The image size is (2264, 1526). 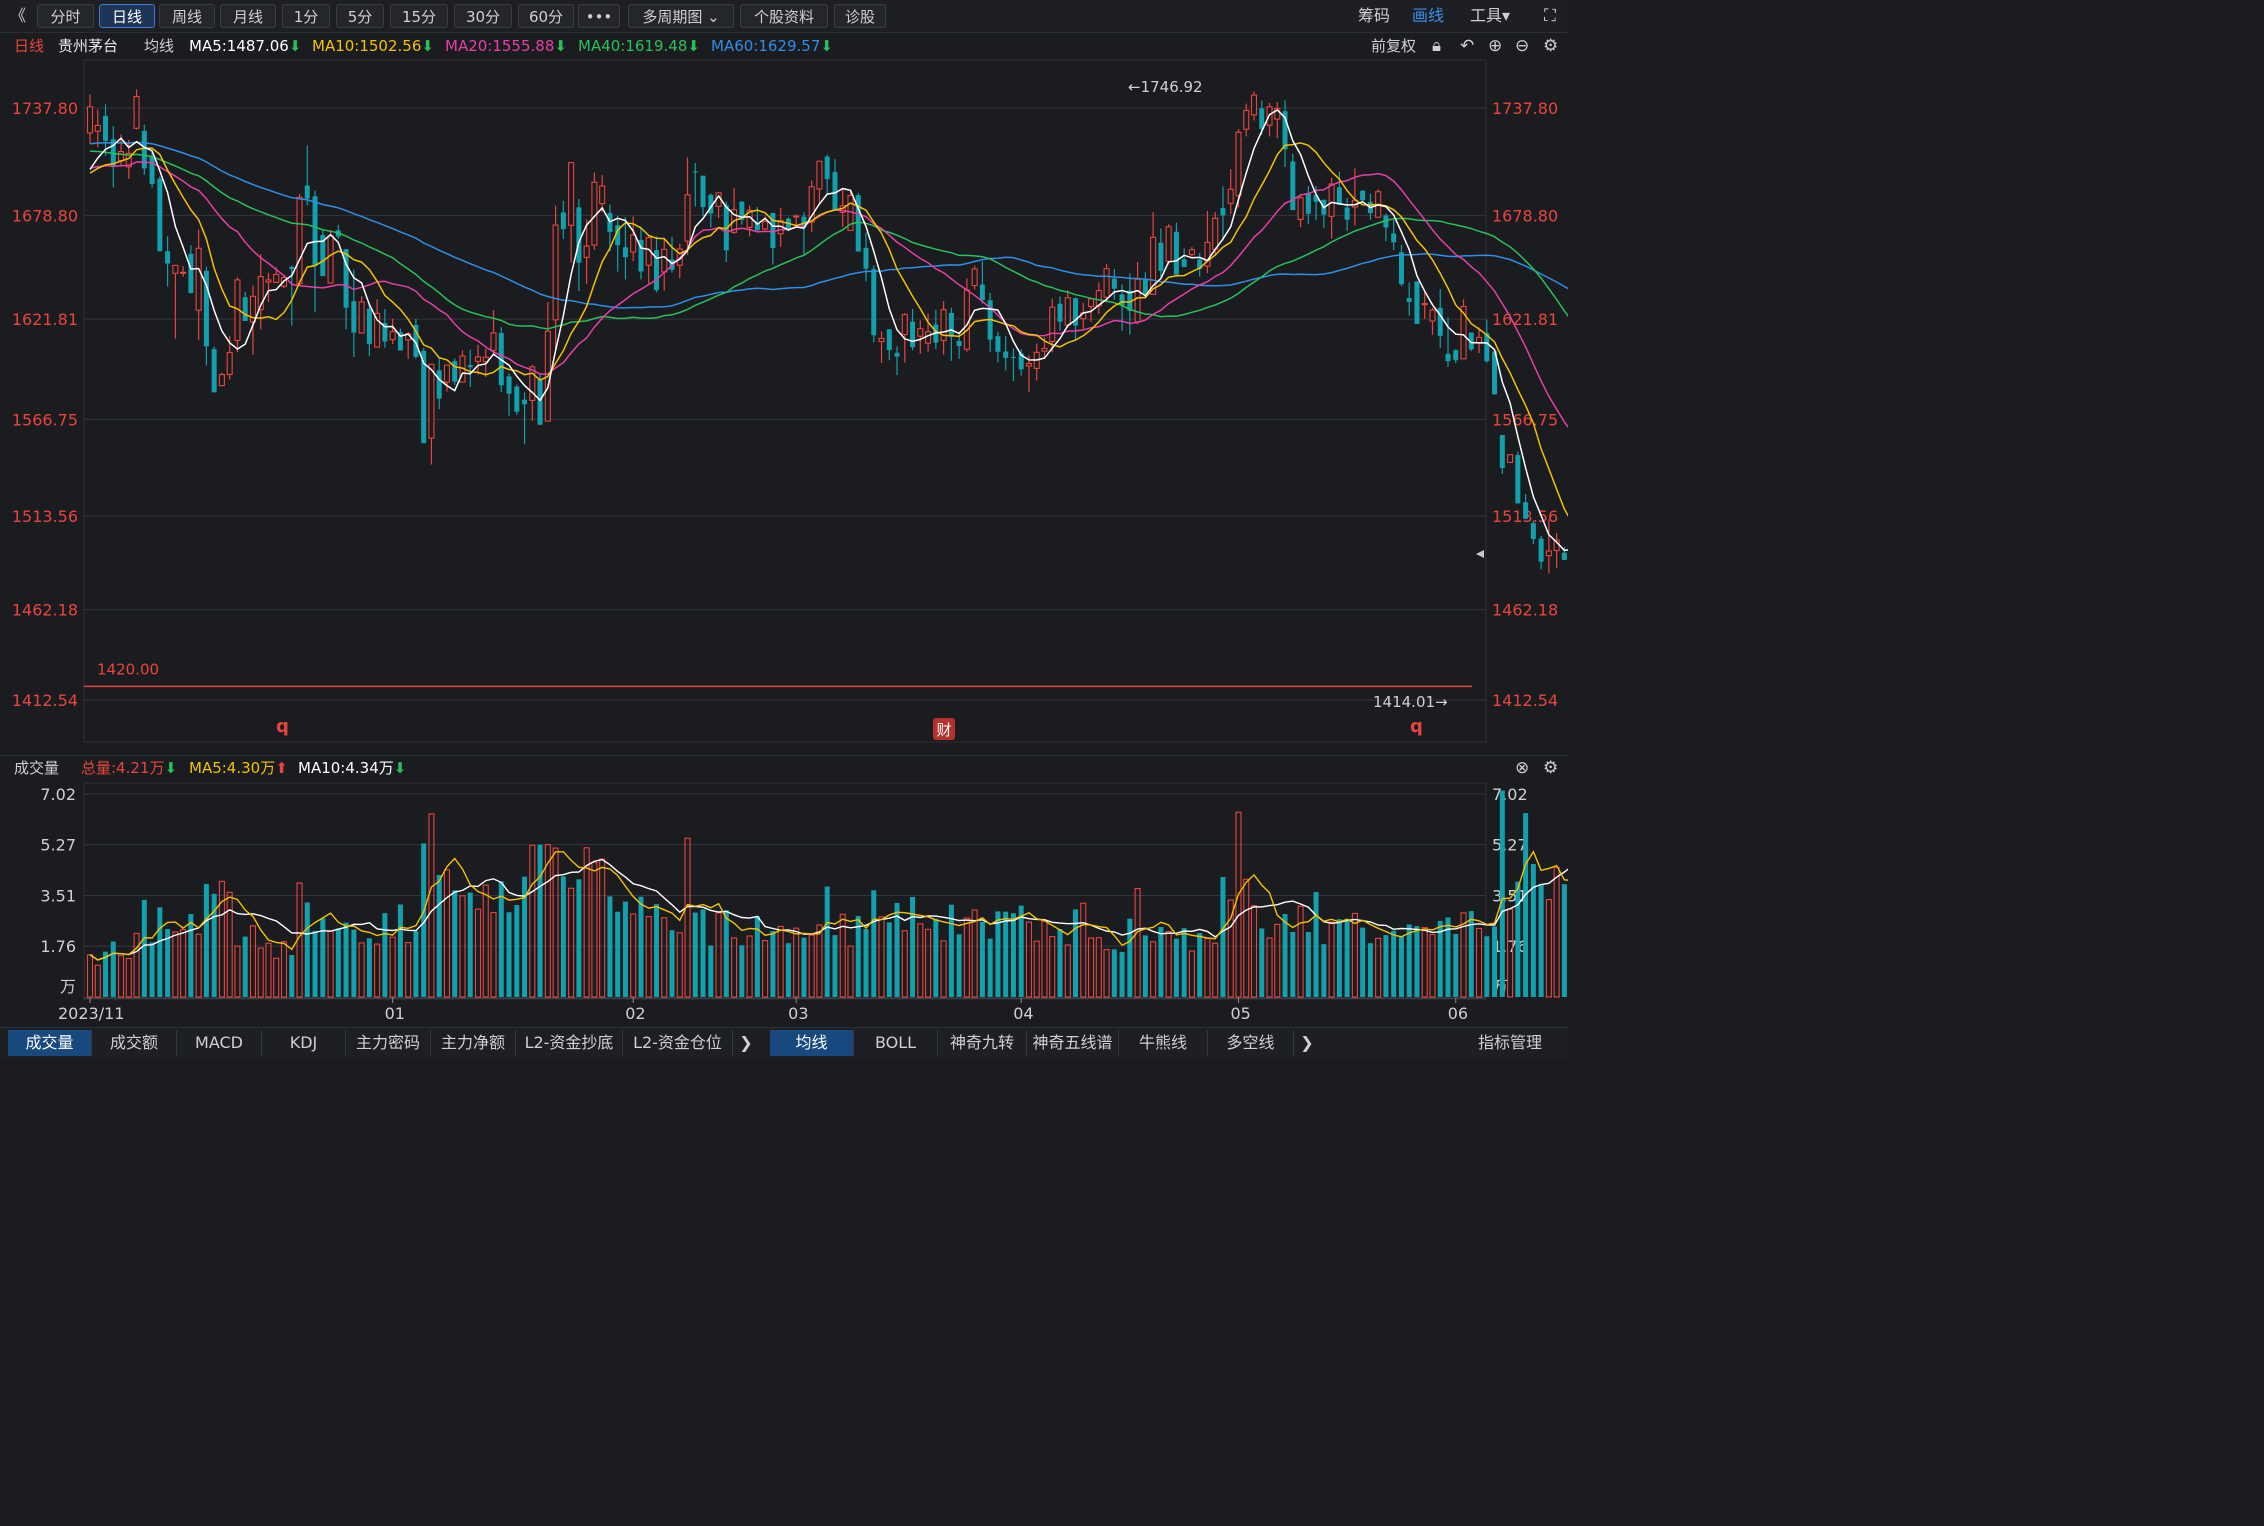 What do you see at coordinates (1551, 46) in the screenshot?
I see `settings-gear-icon: ⚙` at bounding box center [1551, 46].